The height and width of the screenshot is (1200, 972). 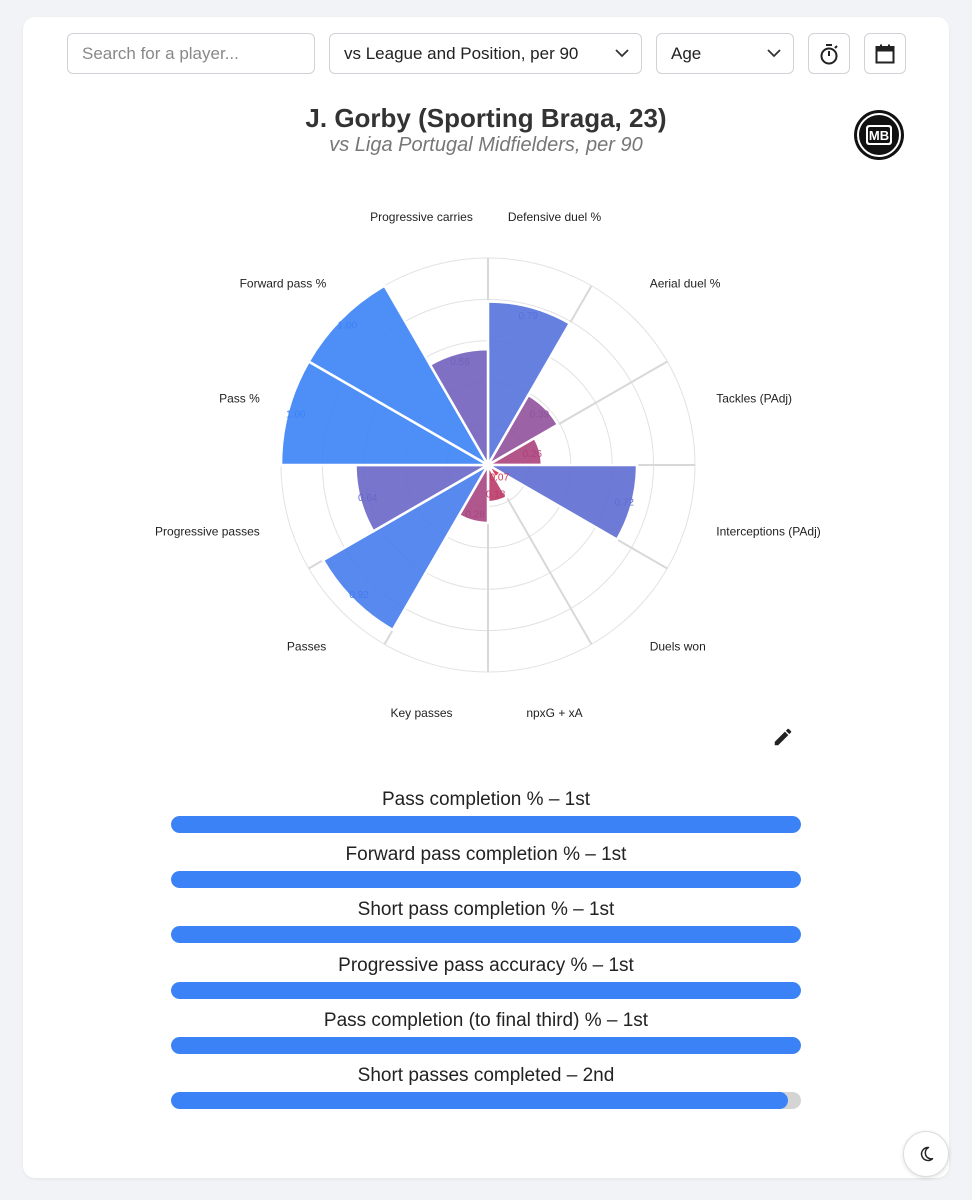 What do you see at coordinates (486, 855) in the screenshot?
I see `percentile-label: Forward pass completion % – 1st` at bounding box center [486, 855].